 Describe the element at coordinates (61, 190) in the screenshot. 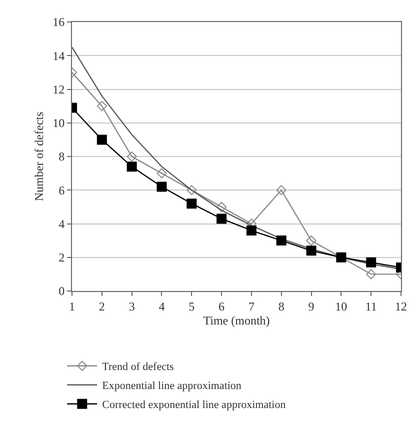

I see `y-tick-label: 6` at that location.